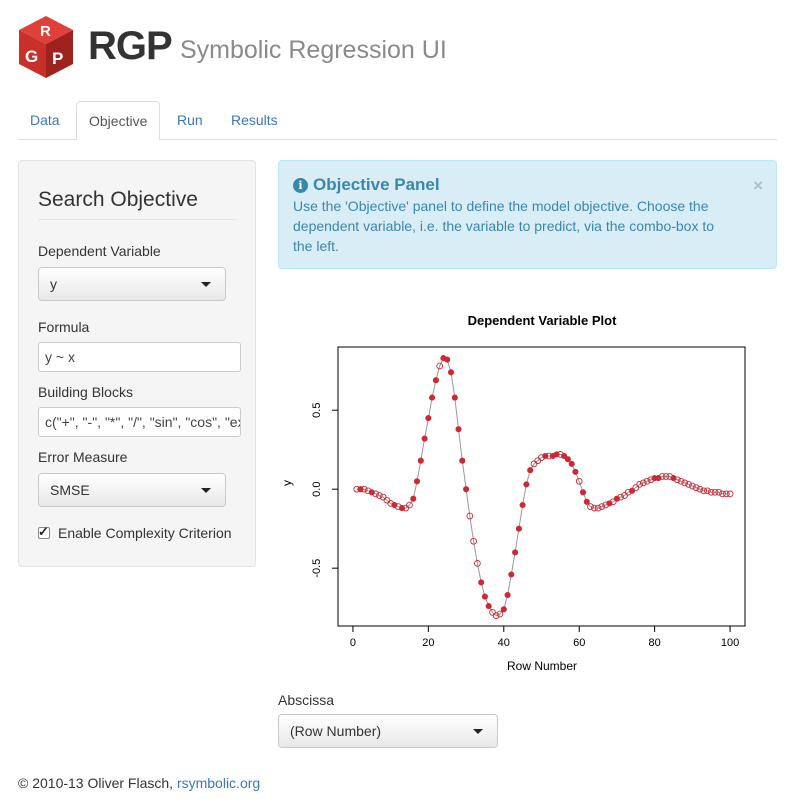 The height and width of the screenshot is (799, 795). What do you see at coordinates (758, 185) in the screenshot?
I see `close-icon: ×` at bounding box center [758, 185].